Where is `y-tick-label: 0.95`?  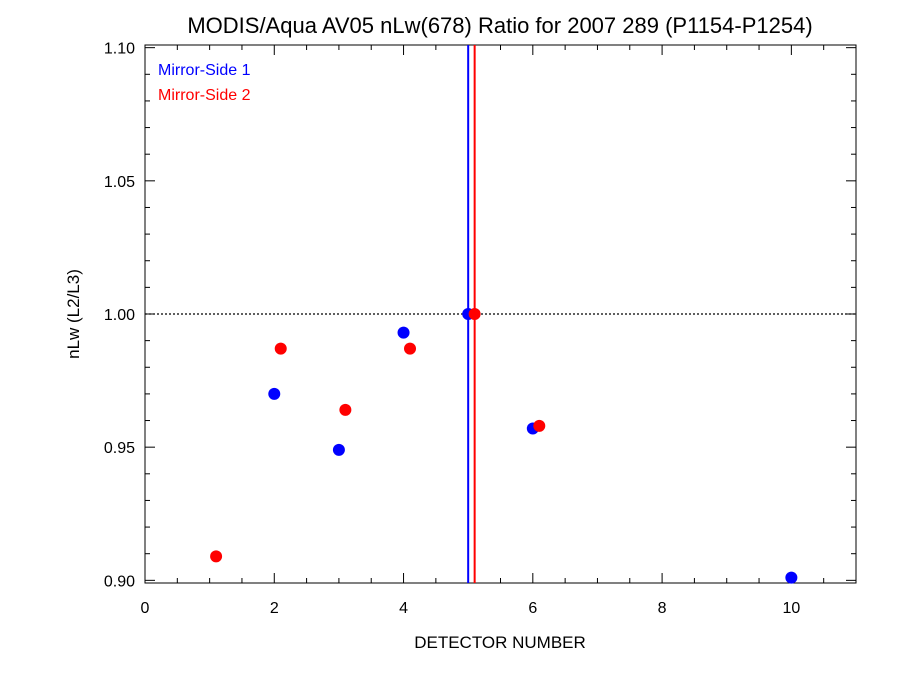 y-tick-label: 0.95 is located at coordinates (119, 448).